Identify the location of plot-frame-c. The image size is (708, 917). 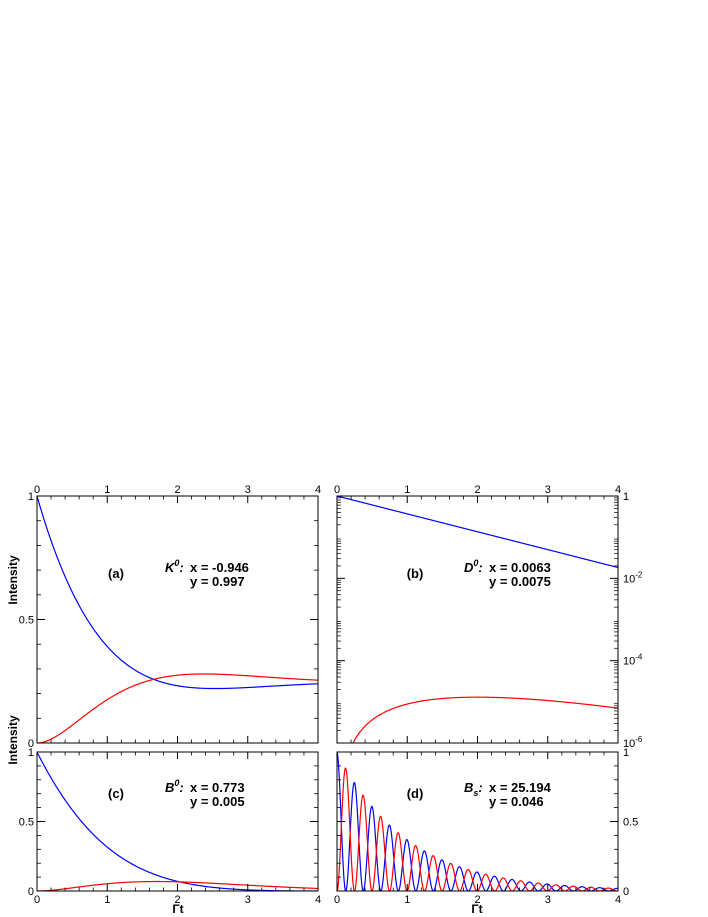
(177, 821).